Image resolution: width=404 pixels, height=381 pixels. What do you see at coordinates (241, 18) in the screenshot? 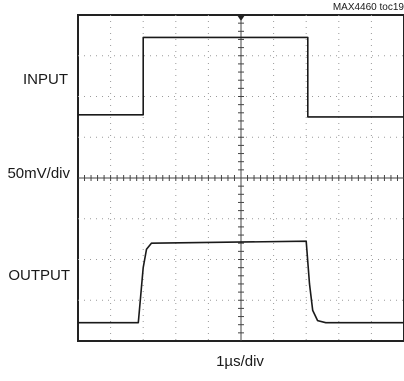
I see `trigger-marker` at bounding box center [241, 18].